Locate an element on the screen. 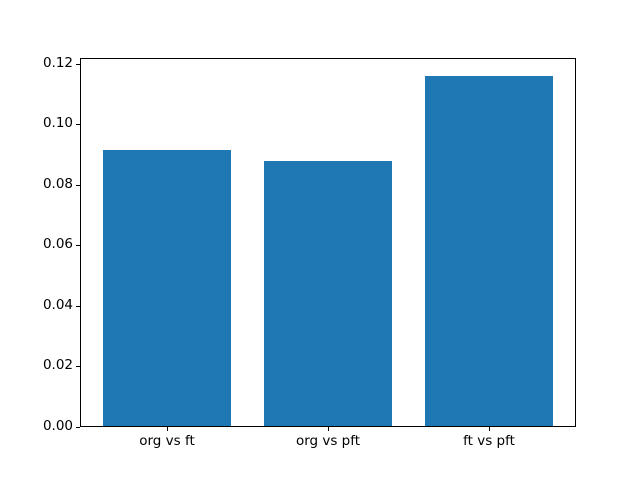 This screenshot has height=480, width=640. y-tick-label: 0.08 is located at coordinates (57, 183).